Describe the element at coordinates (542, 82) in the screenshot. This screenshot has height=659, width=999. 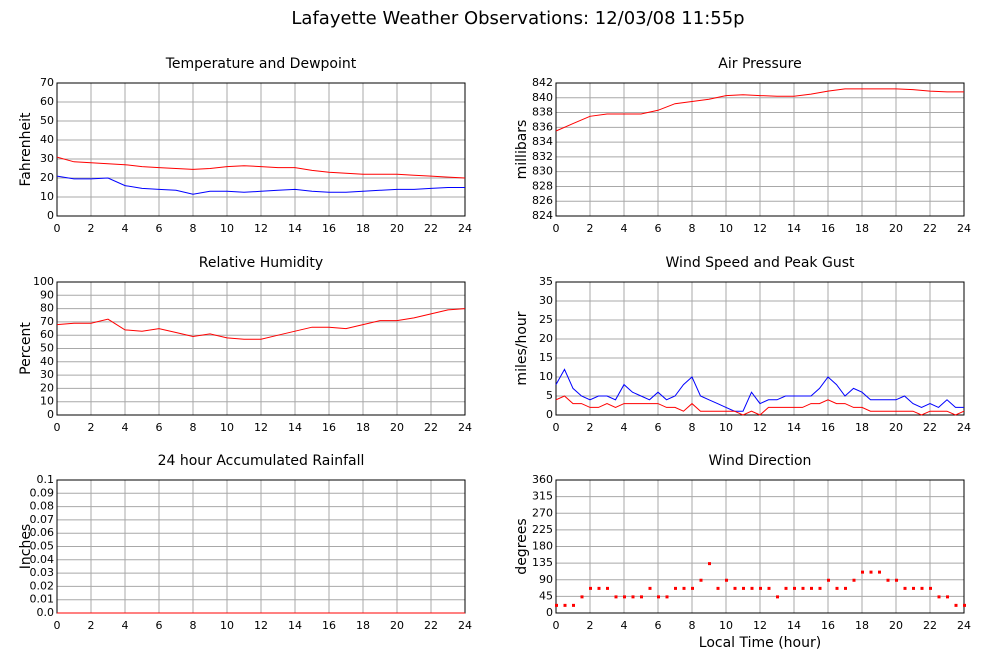
I see `y-tick-label: 842` at that location.